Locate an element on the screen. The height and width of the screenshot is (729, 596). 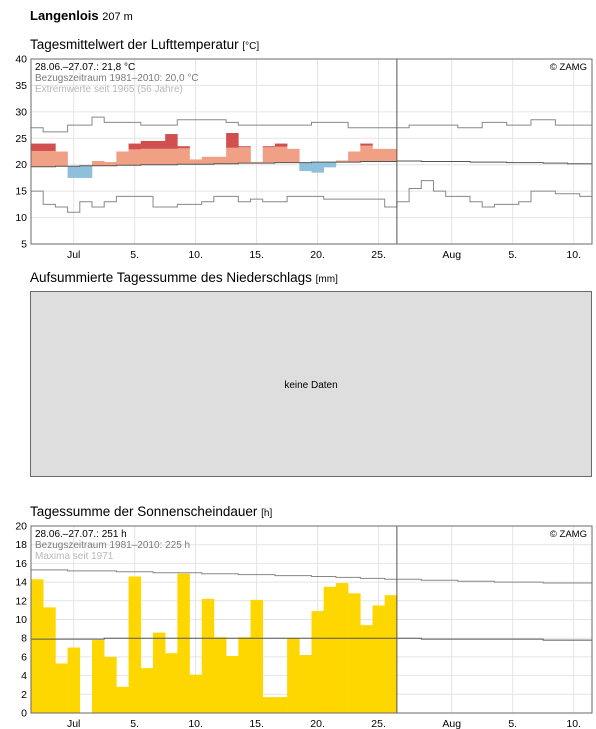
y-tick-label: 30 is located at coordinates (21, 112).